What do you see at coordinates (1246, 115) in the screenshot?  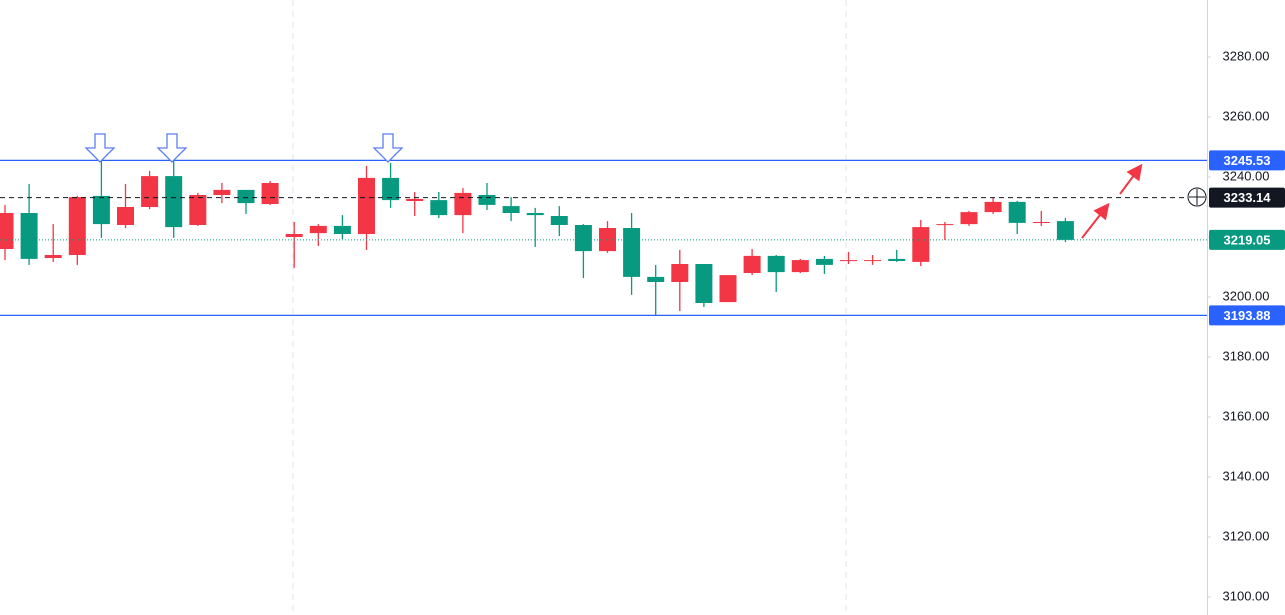 I see `y-tick-label: 3260.00` at bounding box center [1246, 115].